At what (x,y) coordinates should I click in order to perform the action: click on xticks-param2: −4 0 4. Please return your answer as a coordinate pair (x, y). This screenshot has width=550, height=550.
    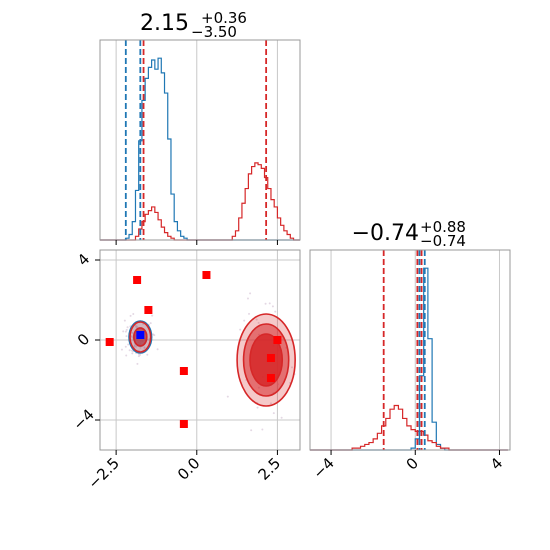
    Looking at the image, I should click on (408, 466).